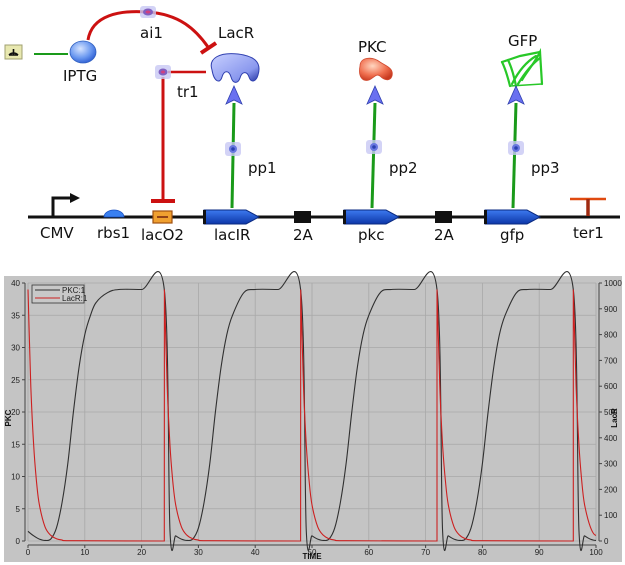 This screenshot has width=625, height=565. What do you see at coordinates (611, 335) in the screenshot?
I see `y-tick-right: 800` at bounding box center [611, 335].